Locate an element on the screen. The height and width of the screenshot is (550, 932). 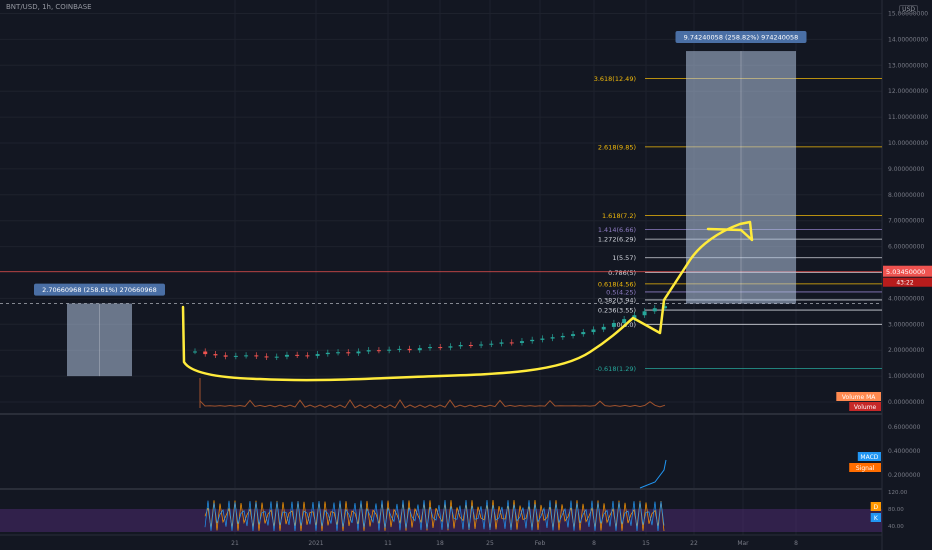
measure-box-label: 9.74240058 (258.82%) 974240058 is located at coordinates (741, 38).